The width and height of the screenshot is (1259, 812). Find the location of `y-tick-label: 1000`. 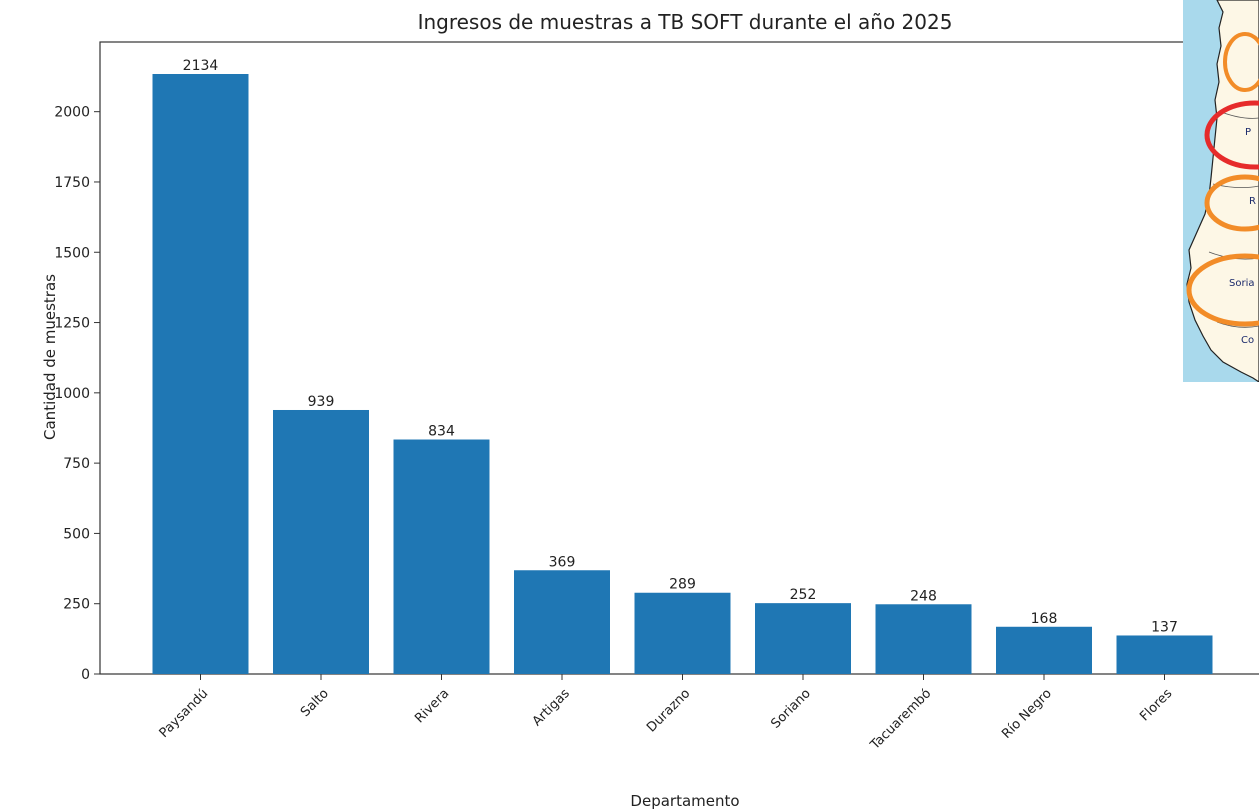

y-tick-label: 1000 is located at coordinates (72, 394).